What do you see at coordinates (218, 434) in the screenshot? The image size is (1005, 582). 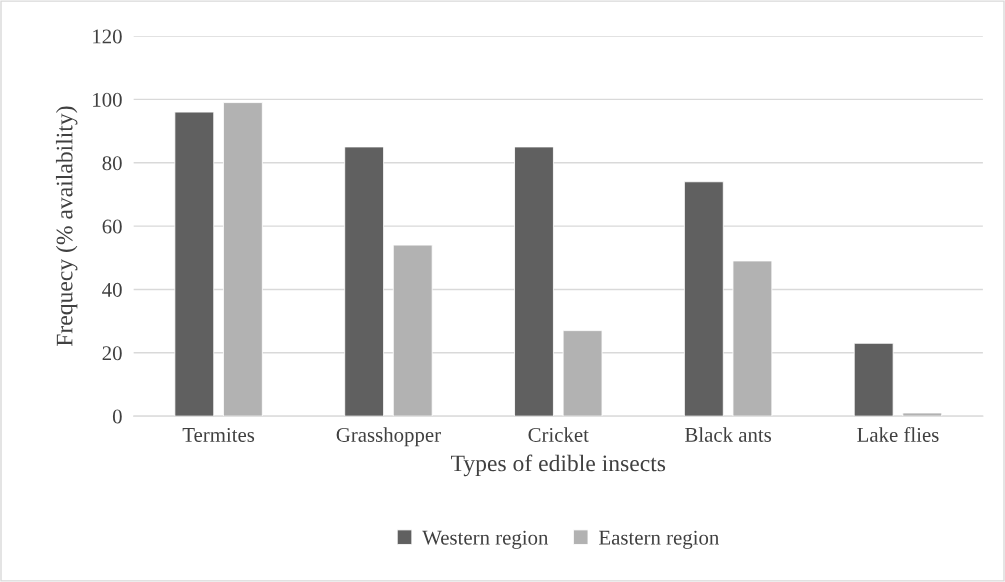 I see `x-tick-label: Termites` at bounding box center [218, 434].